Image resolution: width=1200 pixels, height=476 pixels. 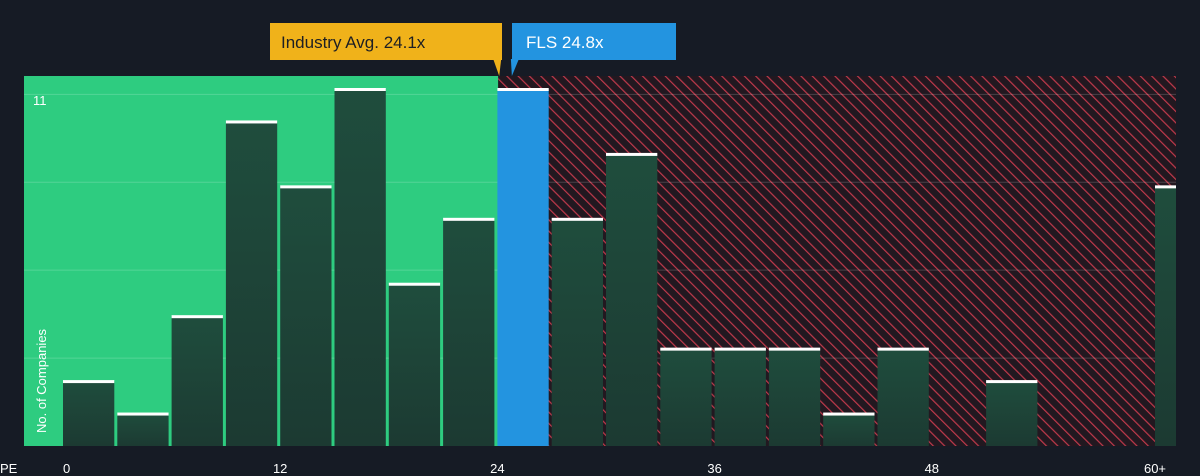 What do you see at coordinates (523, 267) in the screenshot?
I see `company-bar` at bounding box center [523, 267].